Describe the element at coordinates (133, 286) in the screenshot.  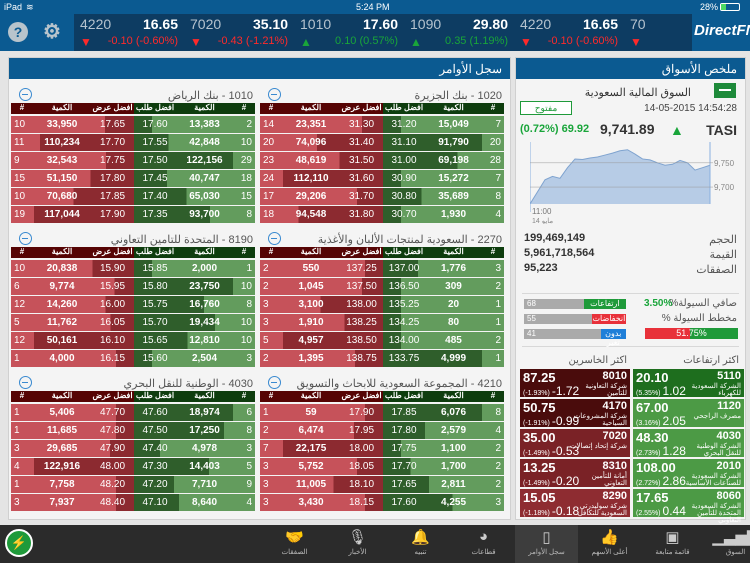
I see `order-row: 6 9,774 15.95 15.80 23,750 10` at that location.